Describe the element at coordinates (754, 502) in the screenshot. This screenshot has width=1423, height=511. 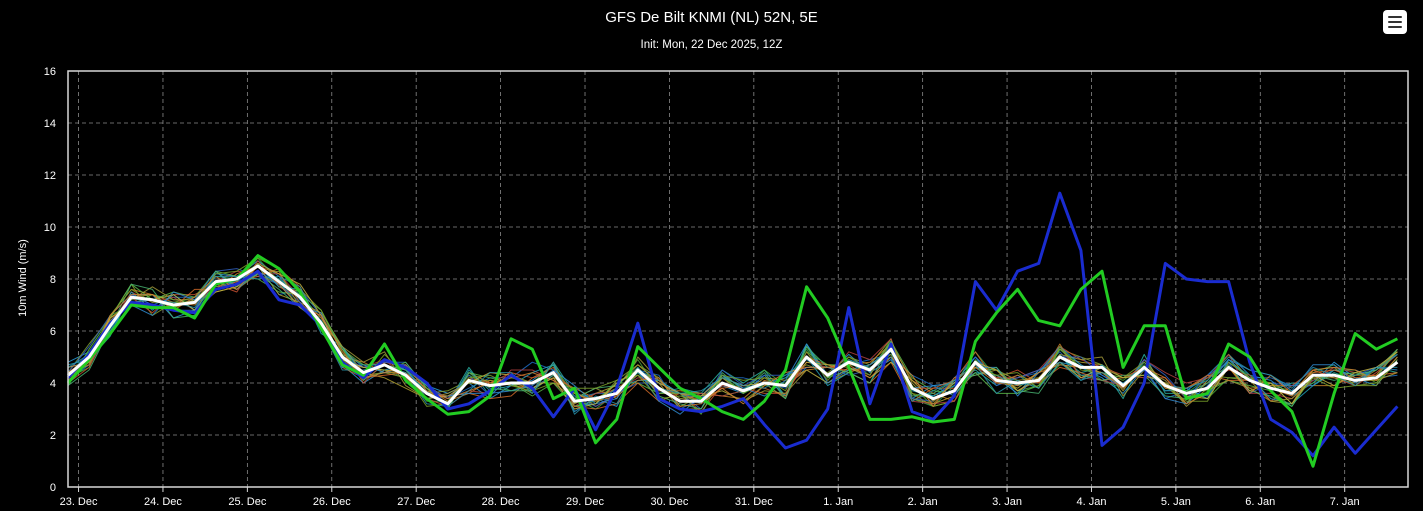
I see `x-tick-label: 31. Dec` at that location.